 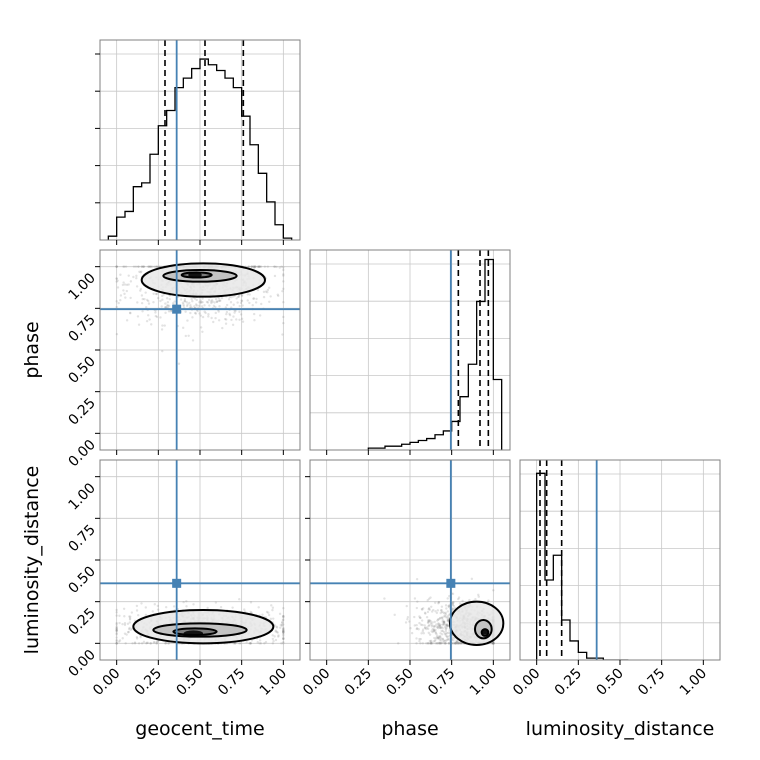 I want to click on hist-luminosity-distance-xtick-label-0: 0.00, so click(x=526, y=682).